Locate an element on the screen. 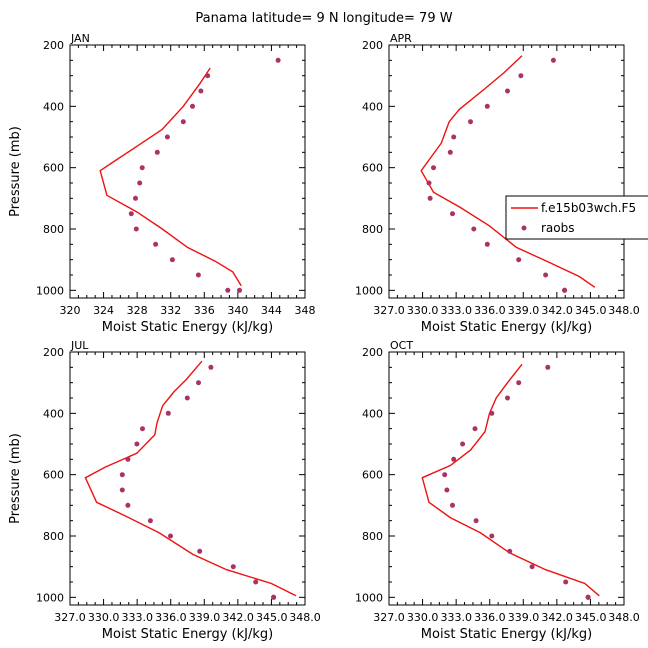  x-tick-label: 344 is located at coordinates (271, 310).